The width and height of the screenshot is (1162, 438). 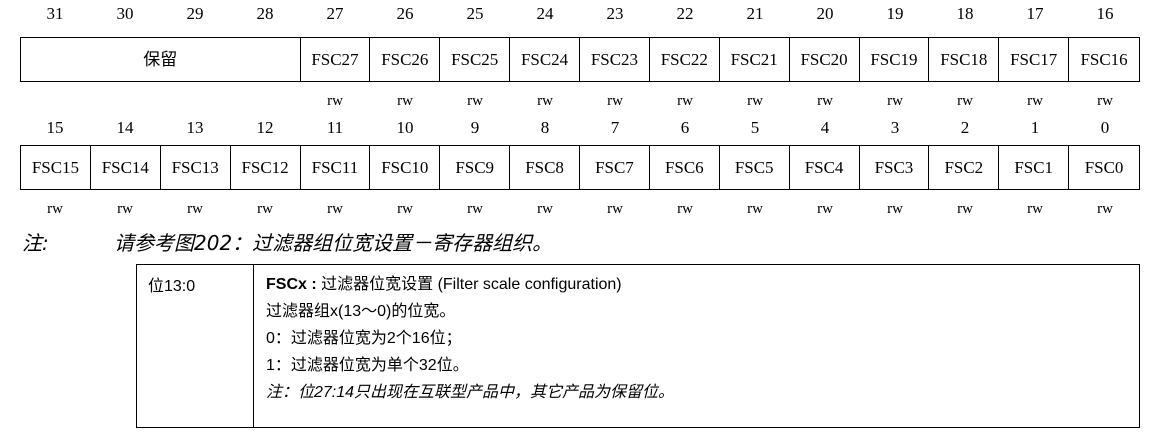 I want to click on bit-number: 4, so click(x=825, y=127).